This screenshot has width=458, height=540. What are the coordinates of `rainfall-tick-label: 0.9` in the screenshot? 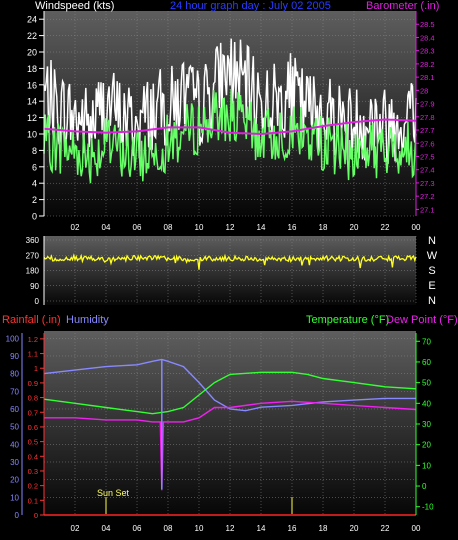 It's located at (33, 383).